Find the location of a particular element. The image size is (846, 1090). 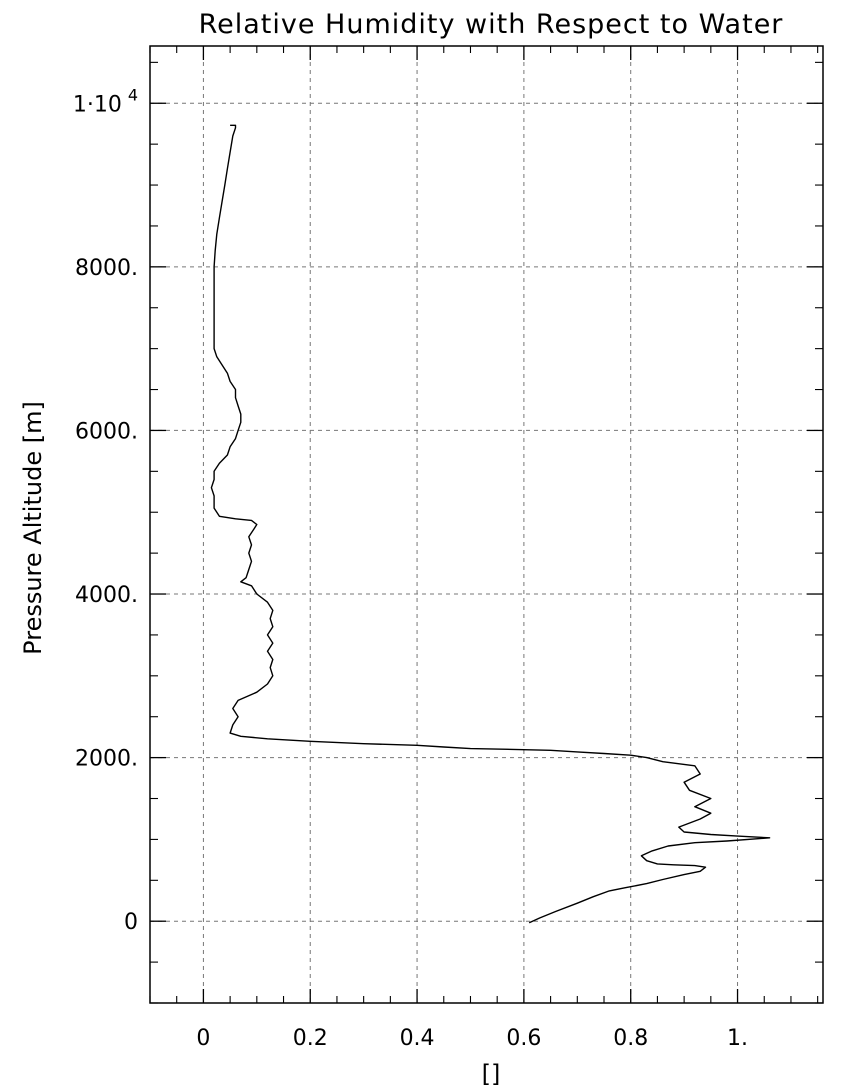

x-tick-label: 0 is located at coordinates (203, 1038).